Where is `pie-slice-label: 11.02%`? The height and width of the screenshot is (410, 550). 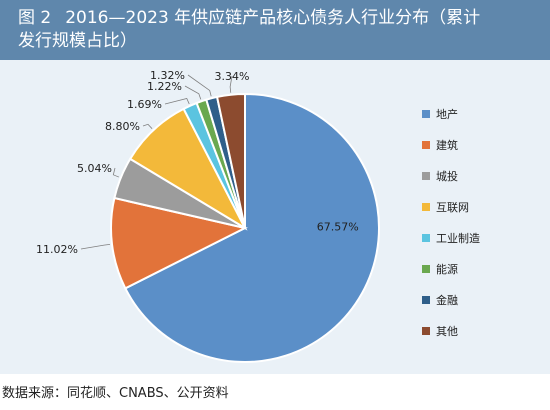 pie-slice-label: 11.02% is located at coordinates (57, 249).